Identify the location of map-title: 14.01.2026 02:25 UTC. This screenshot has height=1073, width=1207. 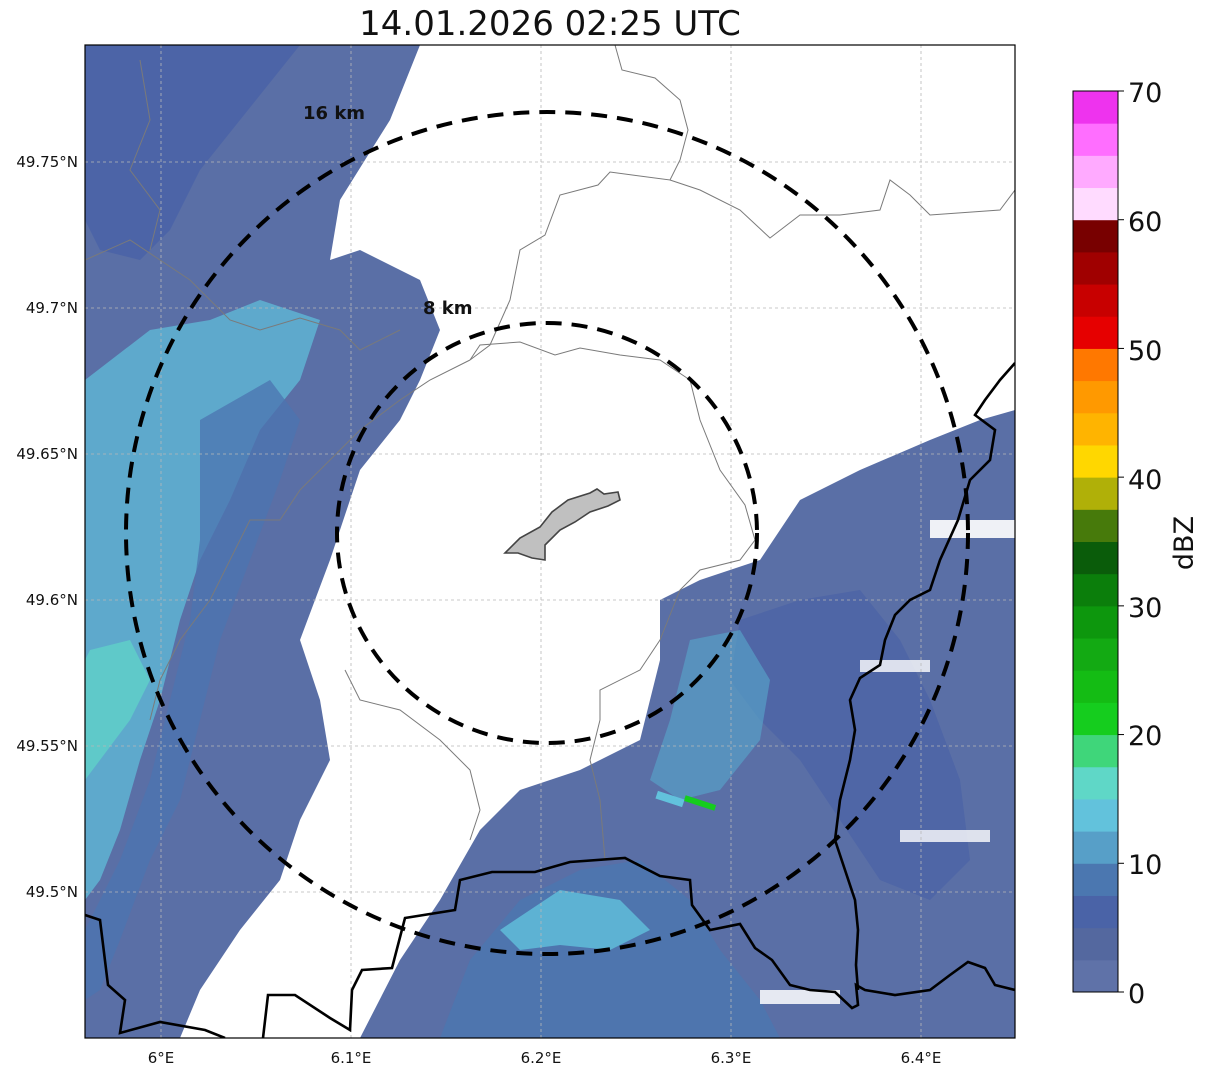
(550, 24).